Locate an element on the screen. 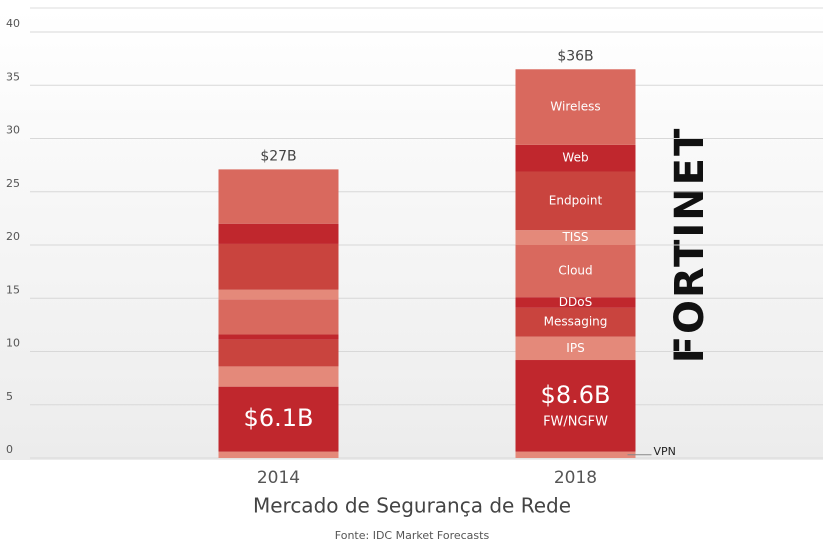 This screenshot has width=823, height=544. segment-label: Wireless is located at coordinates (575, 107).